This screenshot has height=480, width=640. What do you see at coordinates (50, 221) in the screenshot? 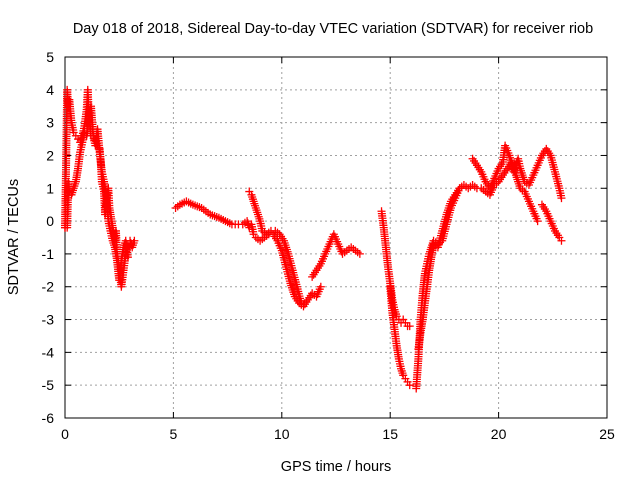
I see `y-tick-label: 0` at bounding box center [50, 221].